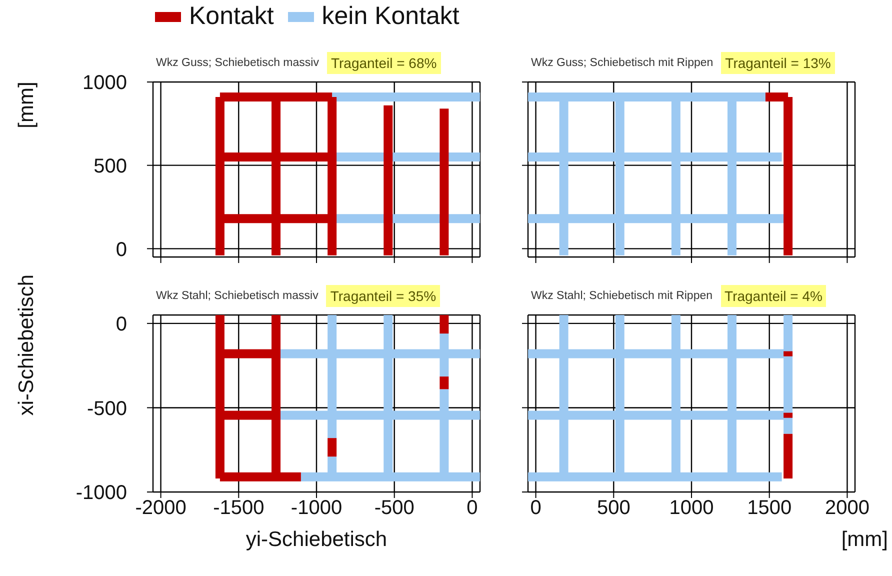 This screenshot has height=576, width=892. Describe the element at coordinates (104, 83) in the screenshot. I see `y-tick-label: 1000` at that location.